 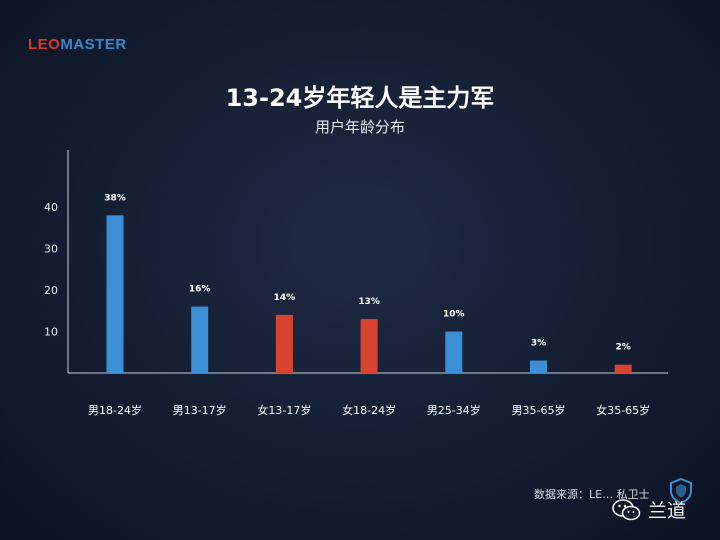 I want to click on x-tick-label: 女35-65岁, so click(x=623, y=410).